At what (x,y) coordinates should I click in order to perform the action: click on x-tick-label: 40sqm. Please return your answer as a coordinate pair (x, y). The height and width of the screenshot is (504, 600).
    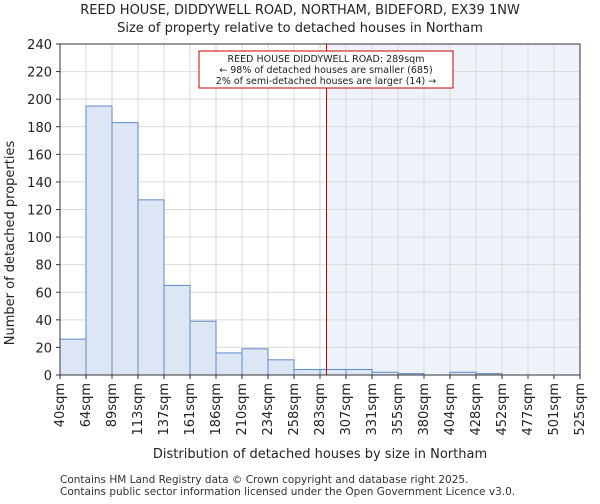
    Looking at the image, I should click on (60, 405).